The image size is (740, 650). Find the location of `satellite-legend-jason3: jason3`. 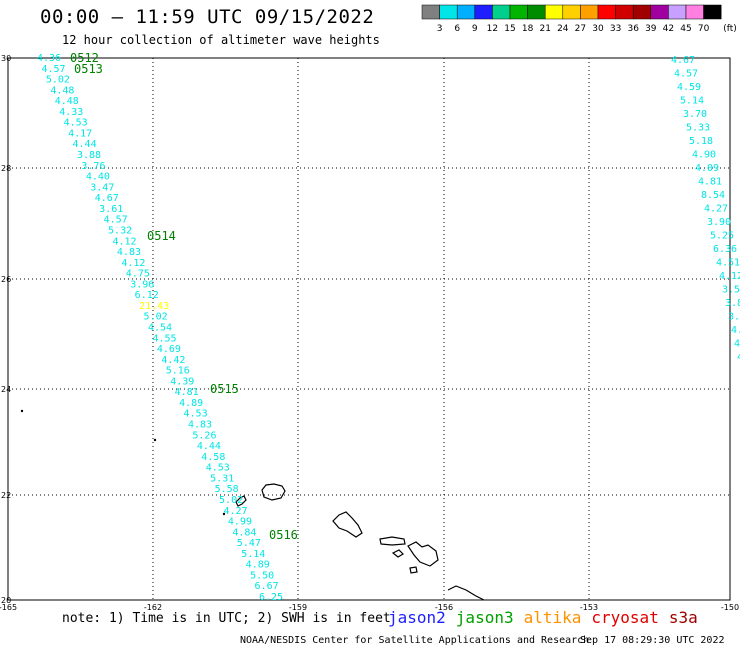

satellite-legend-jason3: jason3 is located at coordinates (484, 617).